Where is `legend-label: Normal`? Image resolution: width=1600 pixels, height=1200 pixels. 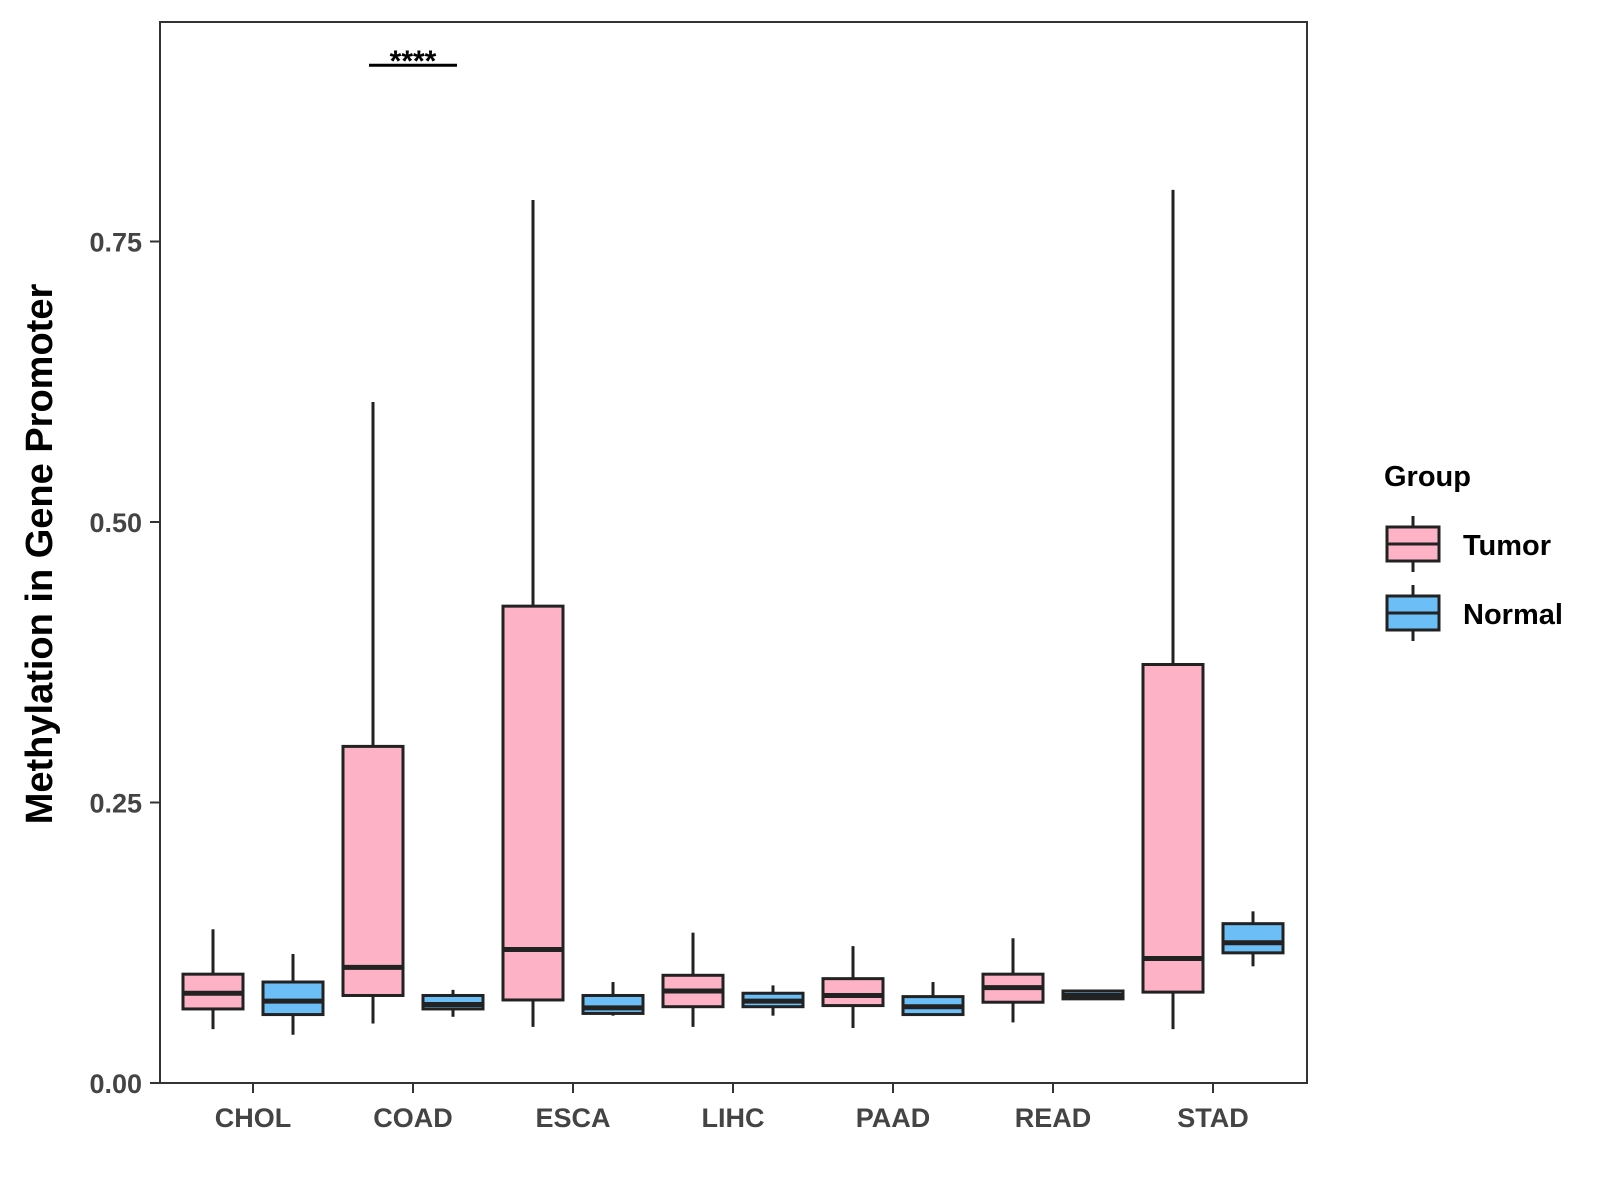
legend-label: Normal is located at coordinates (1513, 615).